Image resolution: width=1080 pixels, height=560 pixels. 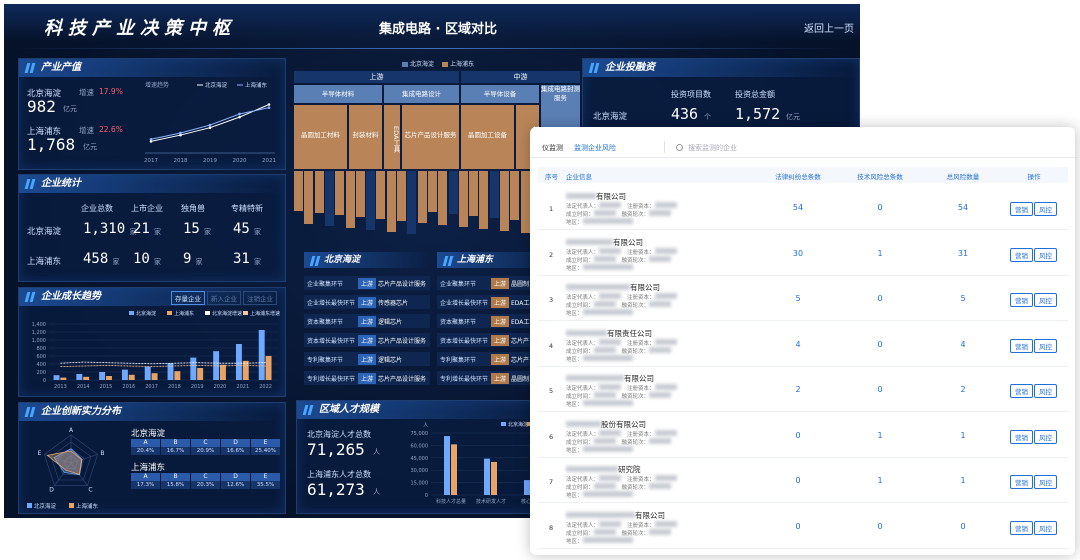 What do you see at coordinates (798, 344) in the screenshot?
I see `risk-count: 4` at bounding box center [798, 344].